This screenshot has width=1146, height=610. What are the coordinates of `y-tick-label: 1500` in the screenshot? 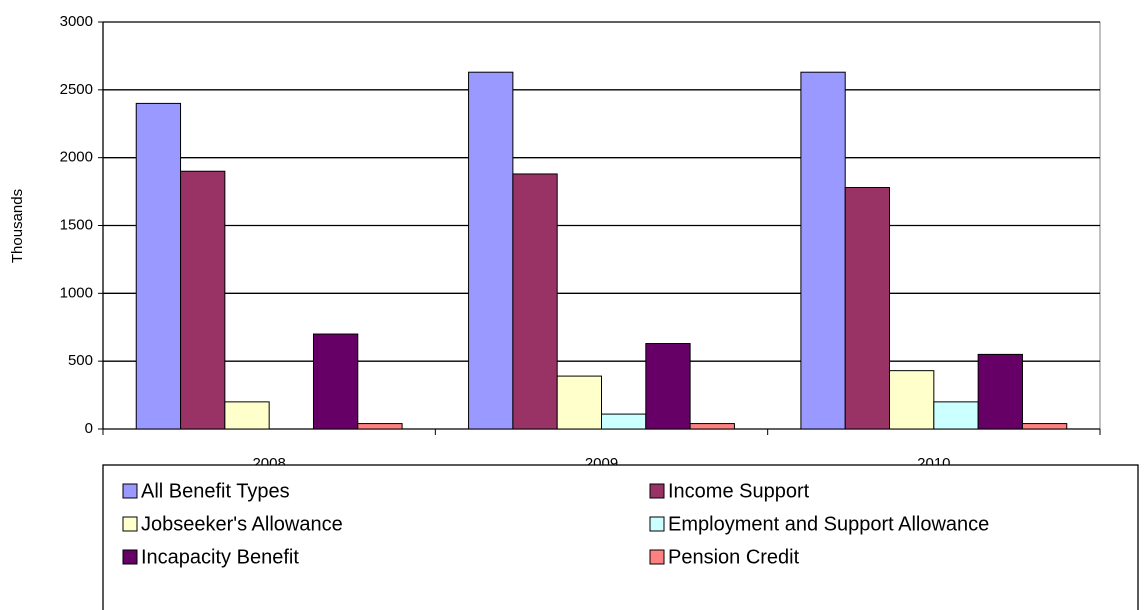 It's located at (76, 224).